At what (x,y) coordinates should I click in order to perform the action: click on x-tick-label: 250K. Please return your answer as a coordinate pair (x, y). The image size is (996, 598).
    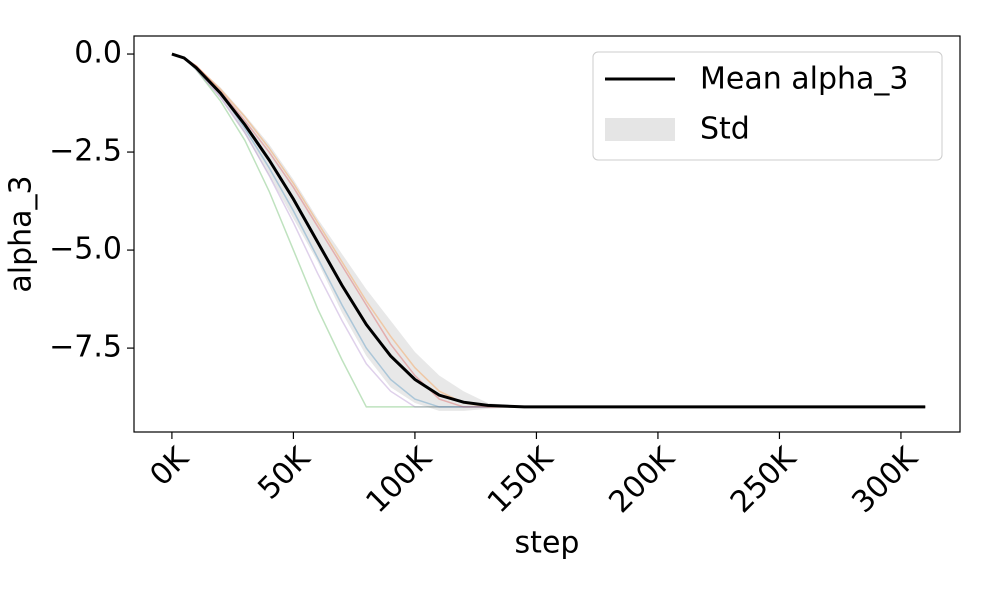
    Looking at the image, I should click on (764, 480).